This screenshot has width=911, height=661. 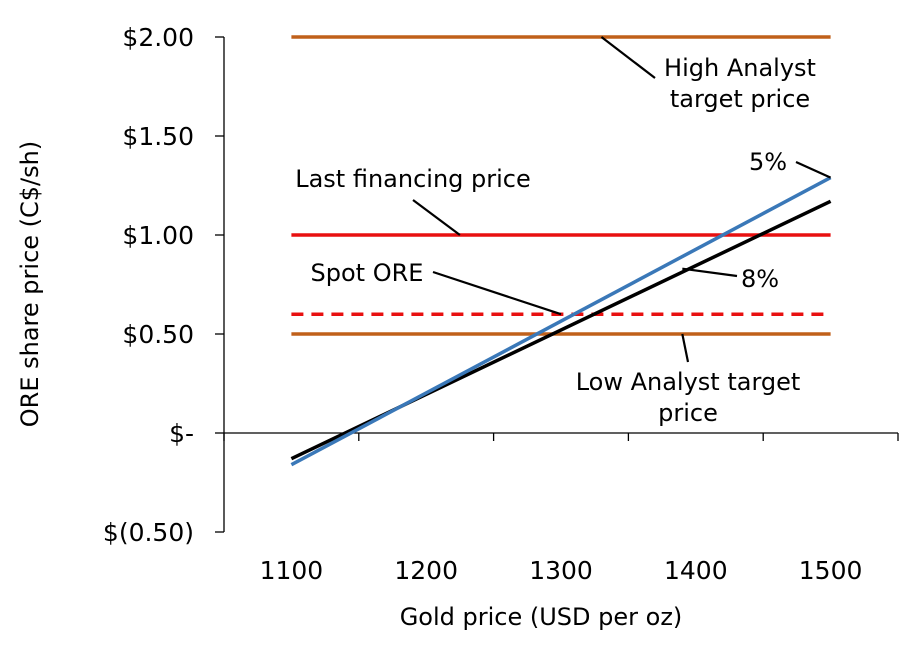 I want to click on x-tick-label: 1100, so click(x=292, y=570).